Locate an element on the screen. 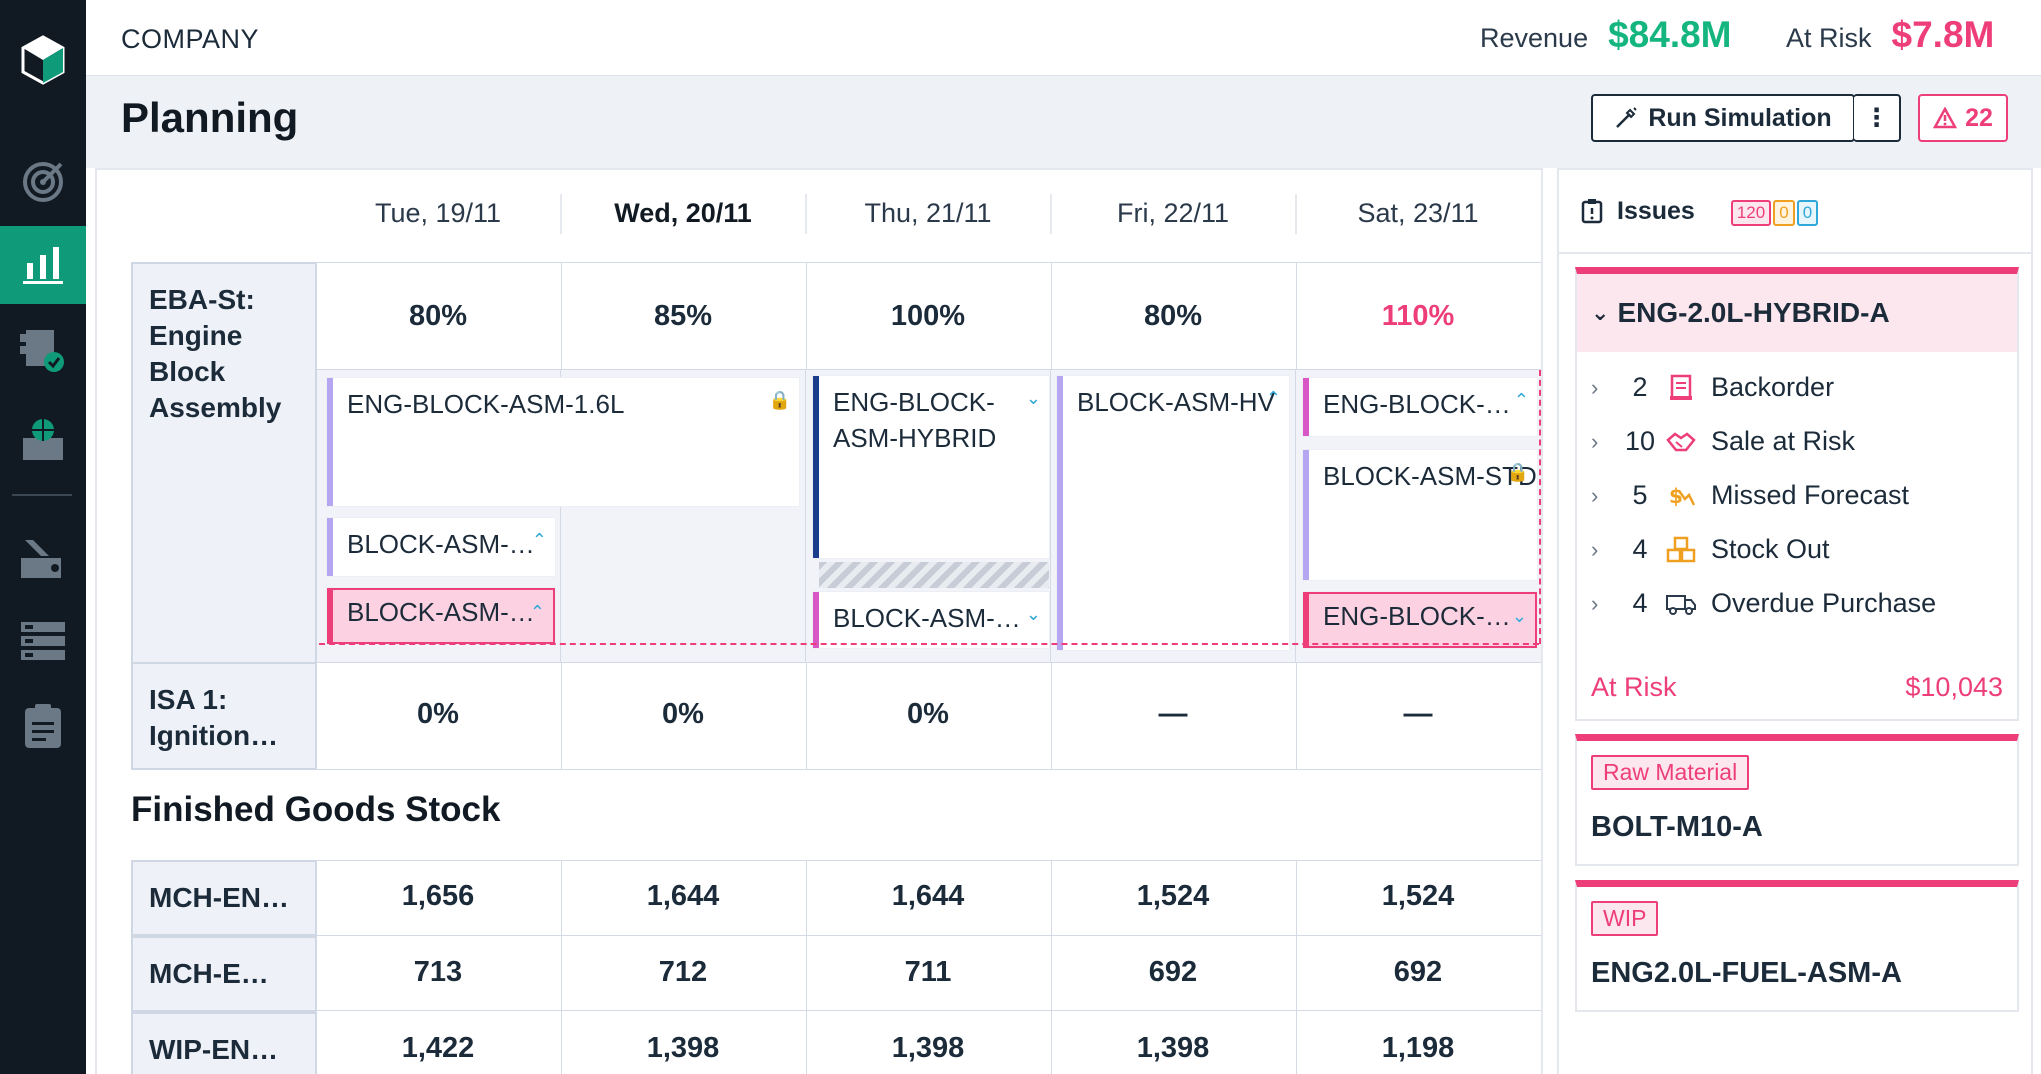 This screenshot has width=2041, height=1074. issue-item-name: ENG-2.0L-HYBRID-A is located at coordinates (1753, 312).